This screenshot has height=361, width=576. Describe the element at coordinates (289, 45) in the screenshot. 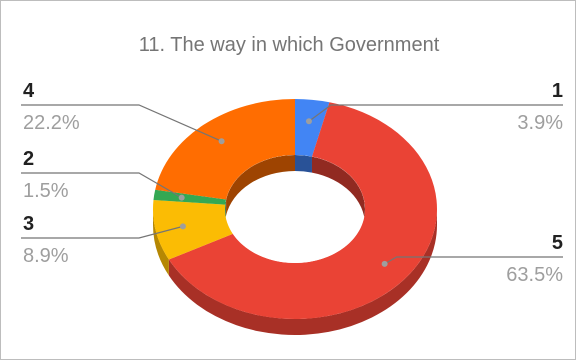

I see `chart-title: 11. The way in which Government` at that location.